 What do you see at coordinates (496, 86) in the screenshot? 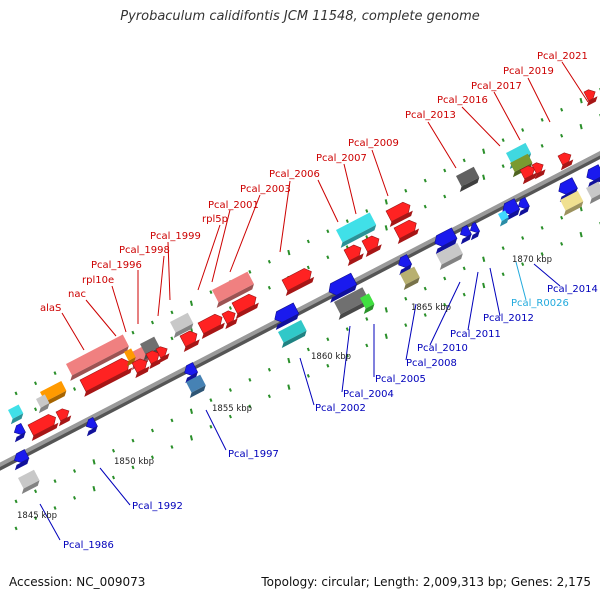
I see `gene-label-pcal-2017: Pcal_2017` at bounding box center [496, 86].